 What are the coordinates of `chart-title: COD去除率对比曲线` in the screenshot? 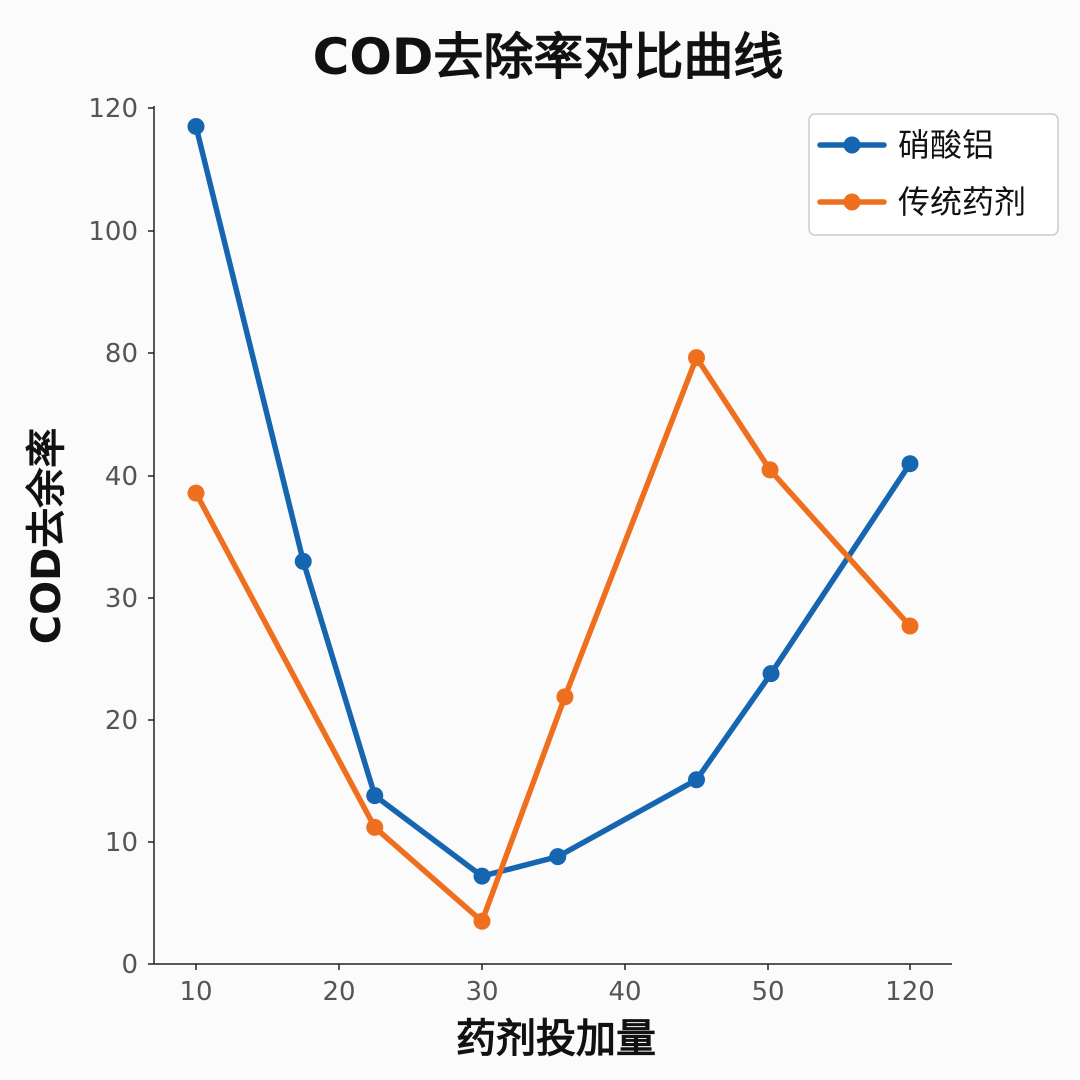 It's located at (548, 57).